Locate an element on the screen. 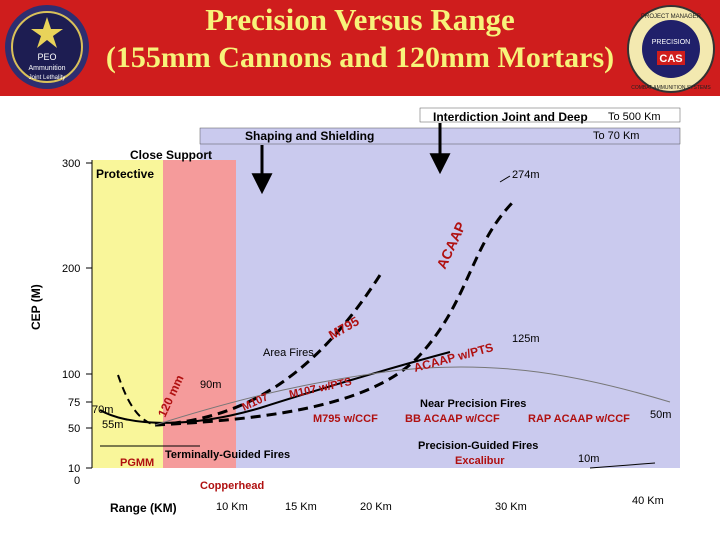 The image size is (720, 540). annotation-precision-guided: Precision-Guided Fires is located at coordinates (478, 446).